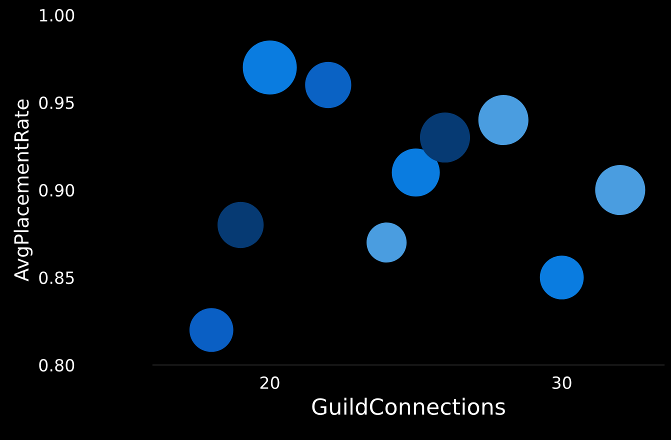 This screenshot has width=671, height=440. What do you see at coordinates (23, 190) in the screenshot?
I see `y-axis-title: AvgPlacementRate` at bounding box center [23, 190].